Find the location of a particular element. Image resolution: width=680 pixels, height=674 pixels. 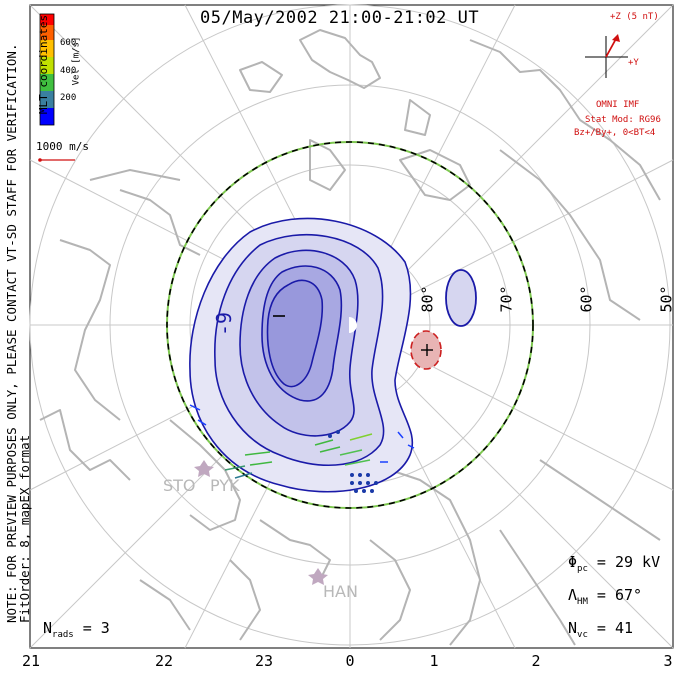

velocity-color-scale is located at coordinates (47, 69).